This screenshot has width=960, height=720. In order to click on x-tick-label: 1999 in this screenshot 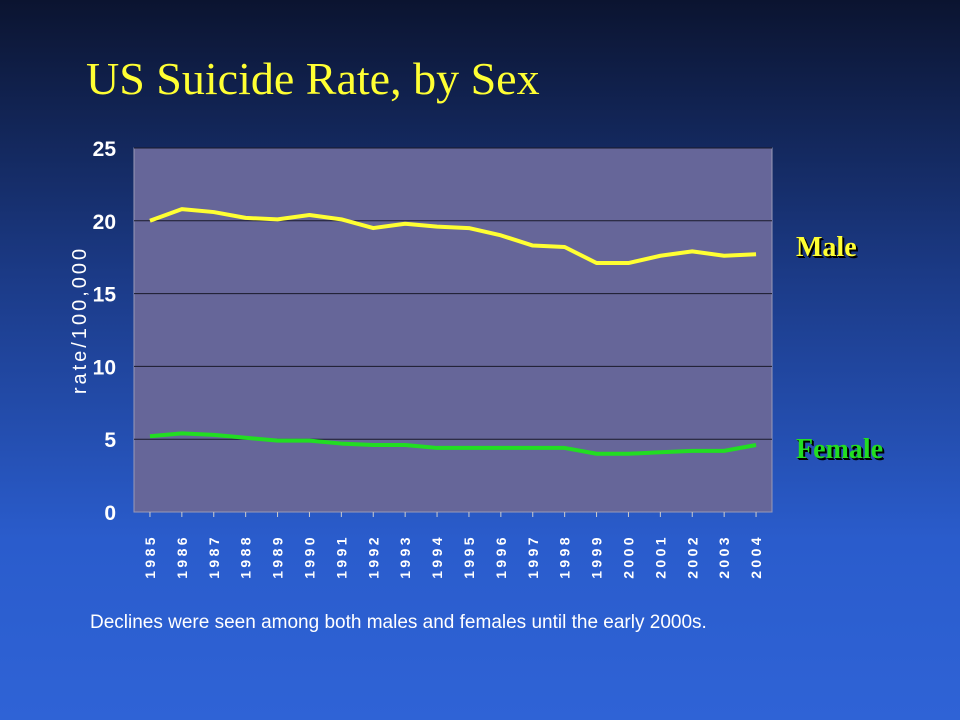, I will do `click(597, 556)`.